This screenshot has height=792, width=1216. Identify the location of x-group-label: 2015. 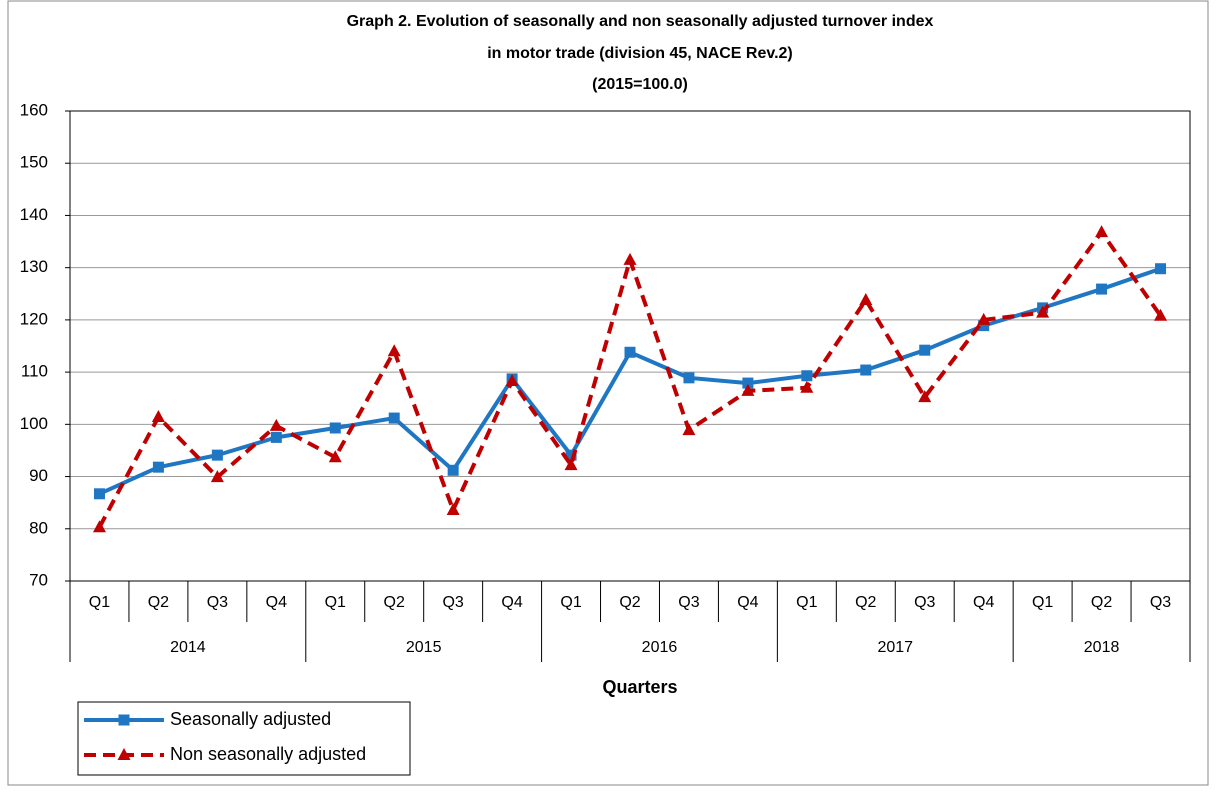
(424, 647).